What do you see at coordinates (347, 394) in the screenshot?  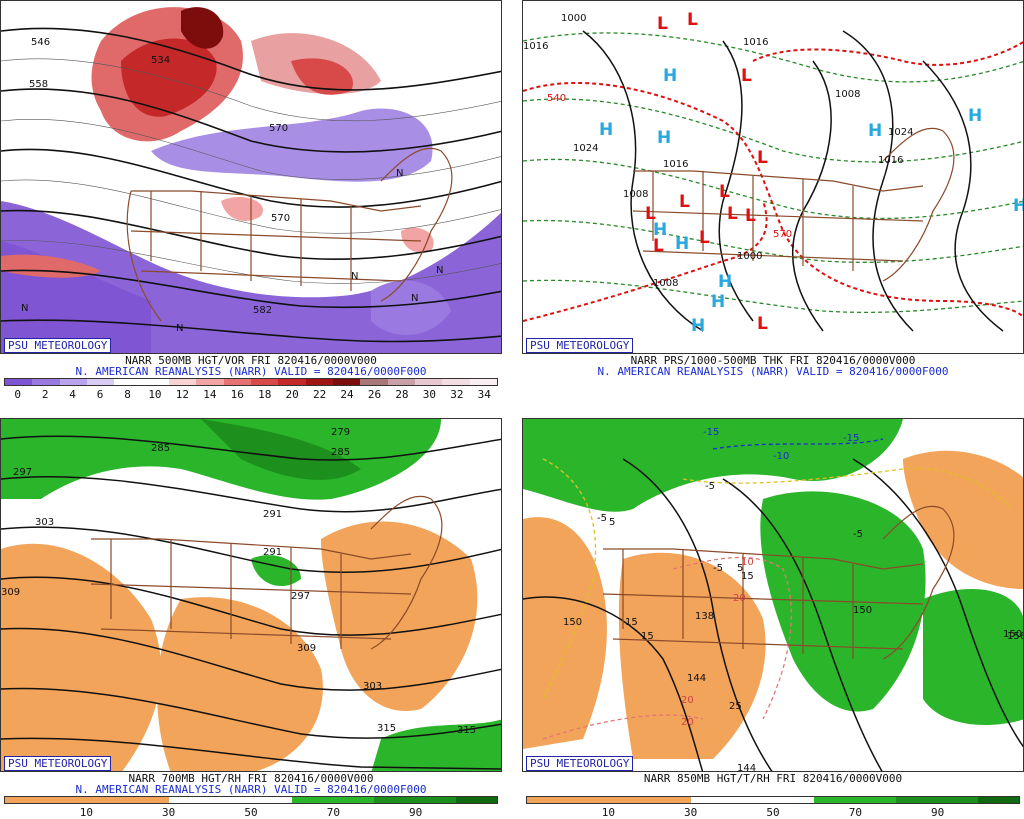 I see `colorbar-tick: 24` at bounding box center [347, 394].